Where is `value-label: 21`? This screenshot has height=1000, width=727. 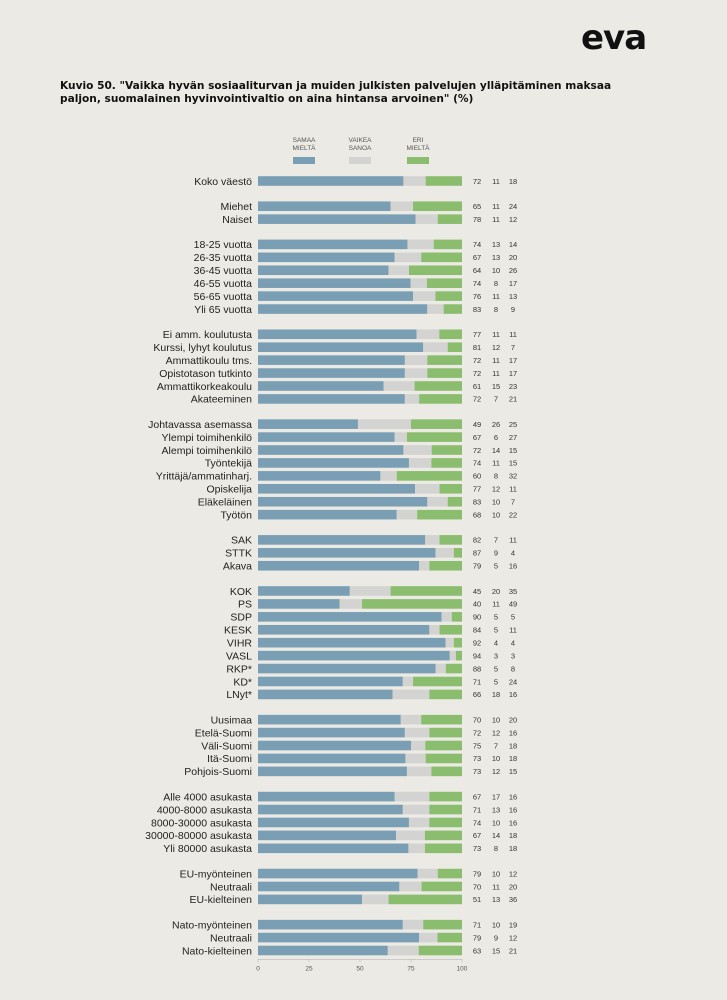 value-label: 21 is located at coordinates (513, 399).